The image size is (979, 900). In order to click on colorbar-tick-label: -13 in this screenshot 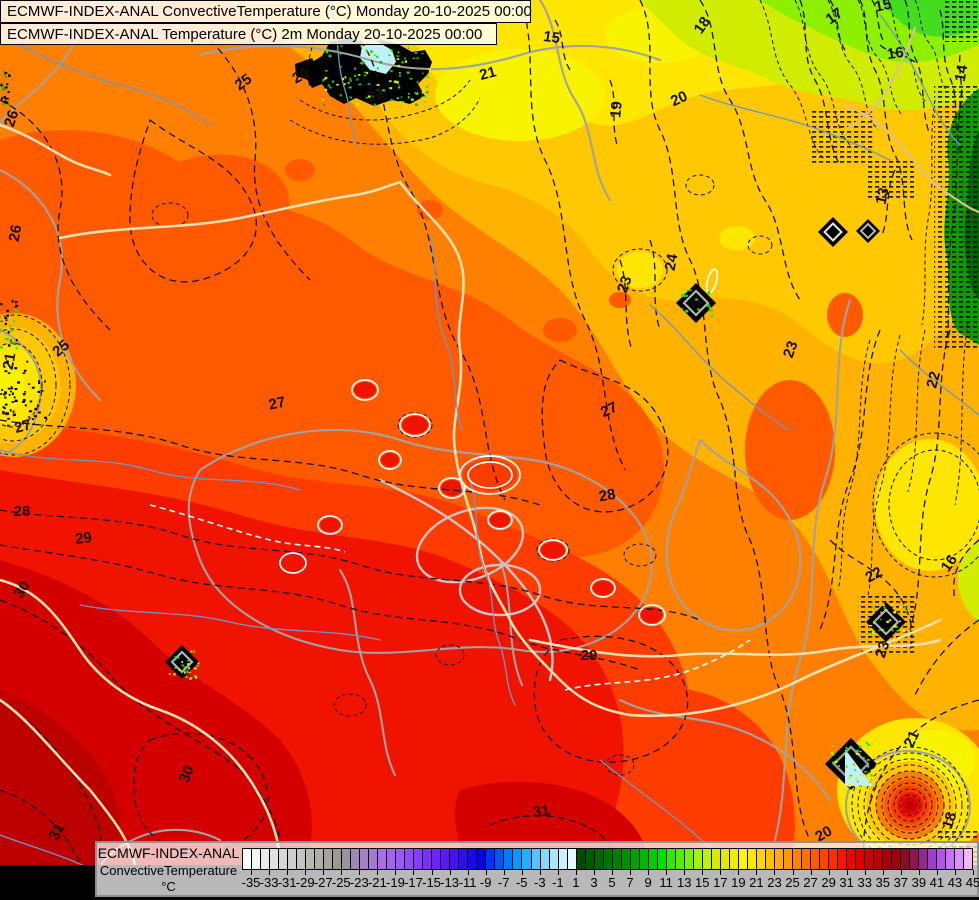, I will do `click(449, 882)`.